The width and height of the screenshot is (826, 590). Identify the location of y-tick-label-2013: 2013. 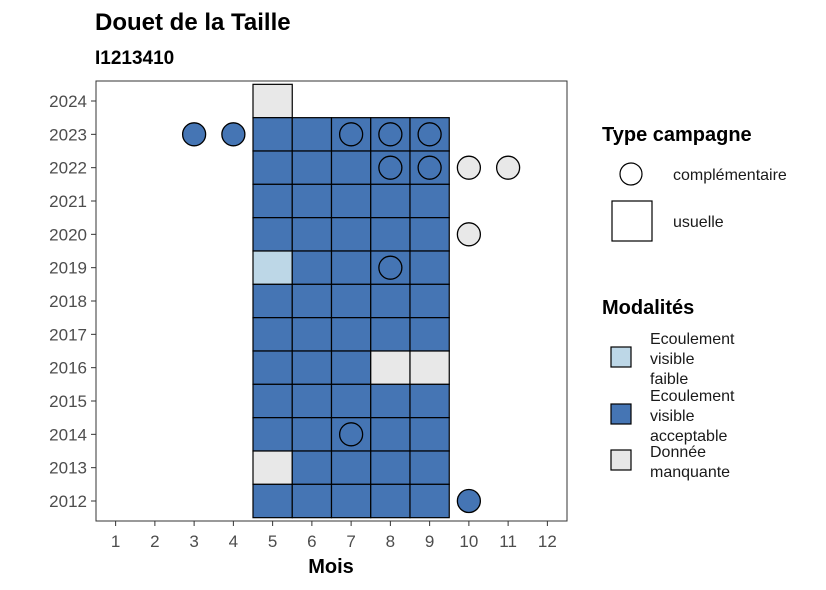
(68, 468).